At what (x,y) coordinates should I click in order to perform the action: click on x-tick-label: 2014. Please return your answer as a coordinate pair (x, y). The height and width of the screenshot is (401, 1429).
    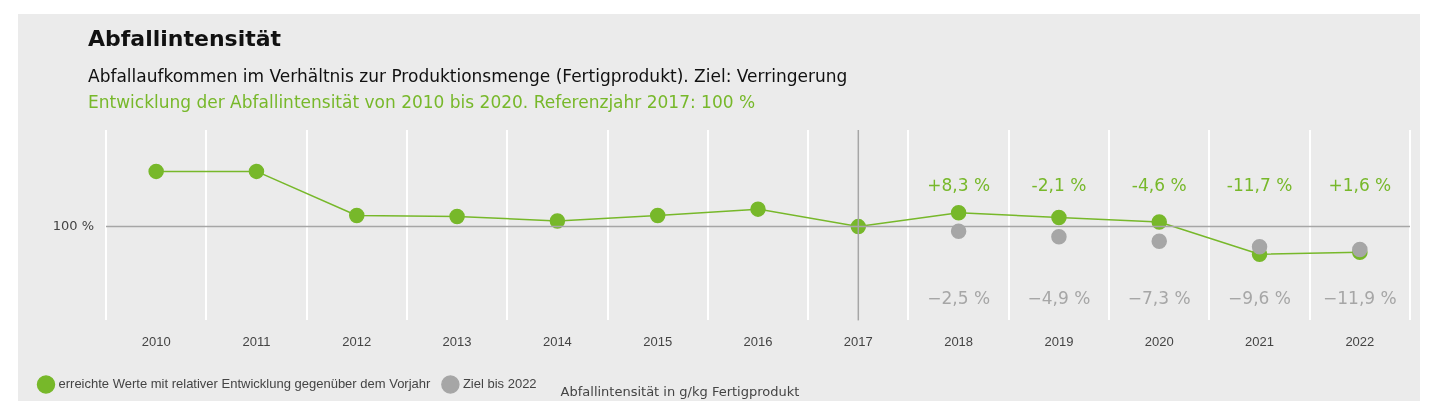
    Looking at the image, I should click on (557, 341).